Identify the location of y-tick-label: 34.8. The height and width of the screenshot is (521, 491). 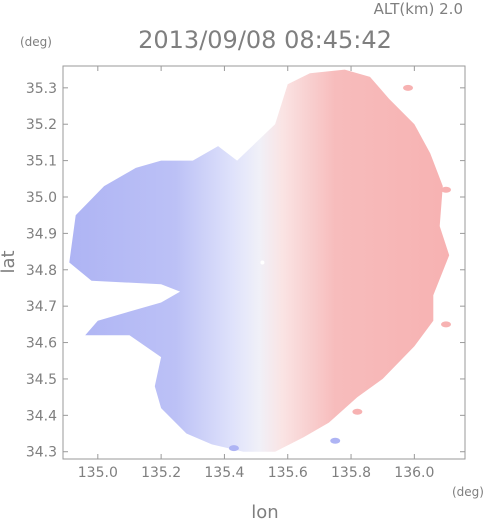
(41, 271).